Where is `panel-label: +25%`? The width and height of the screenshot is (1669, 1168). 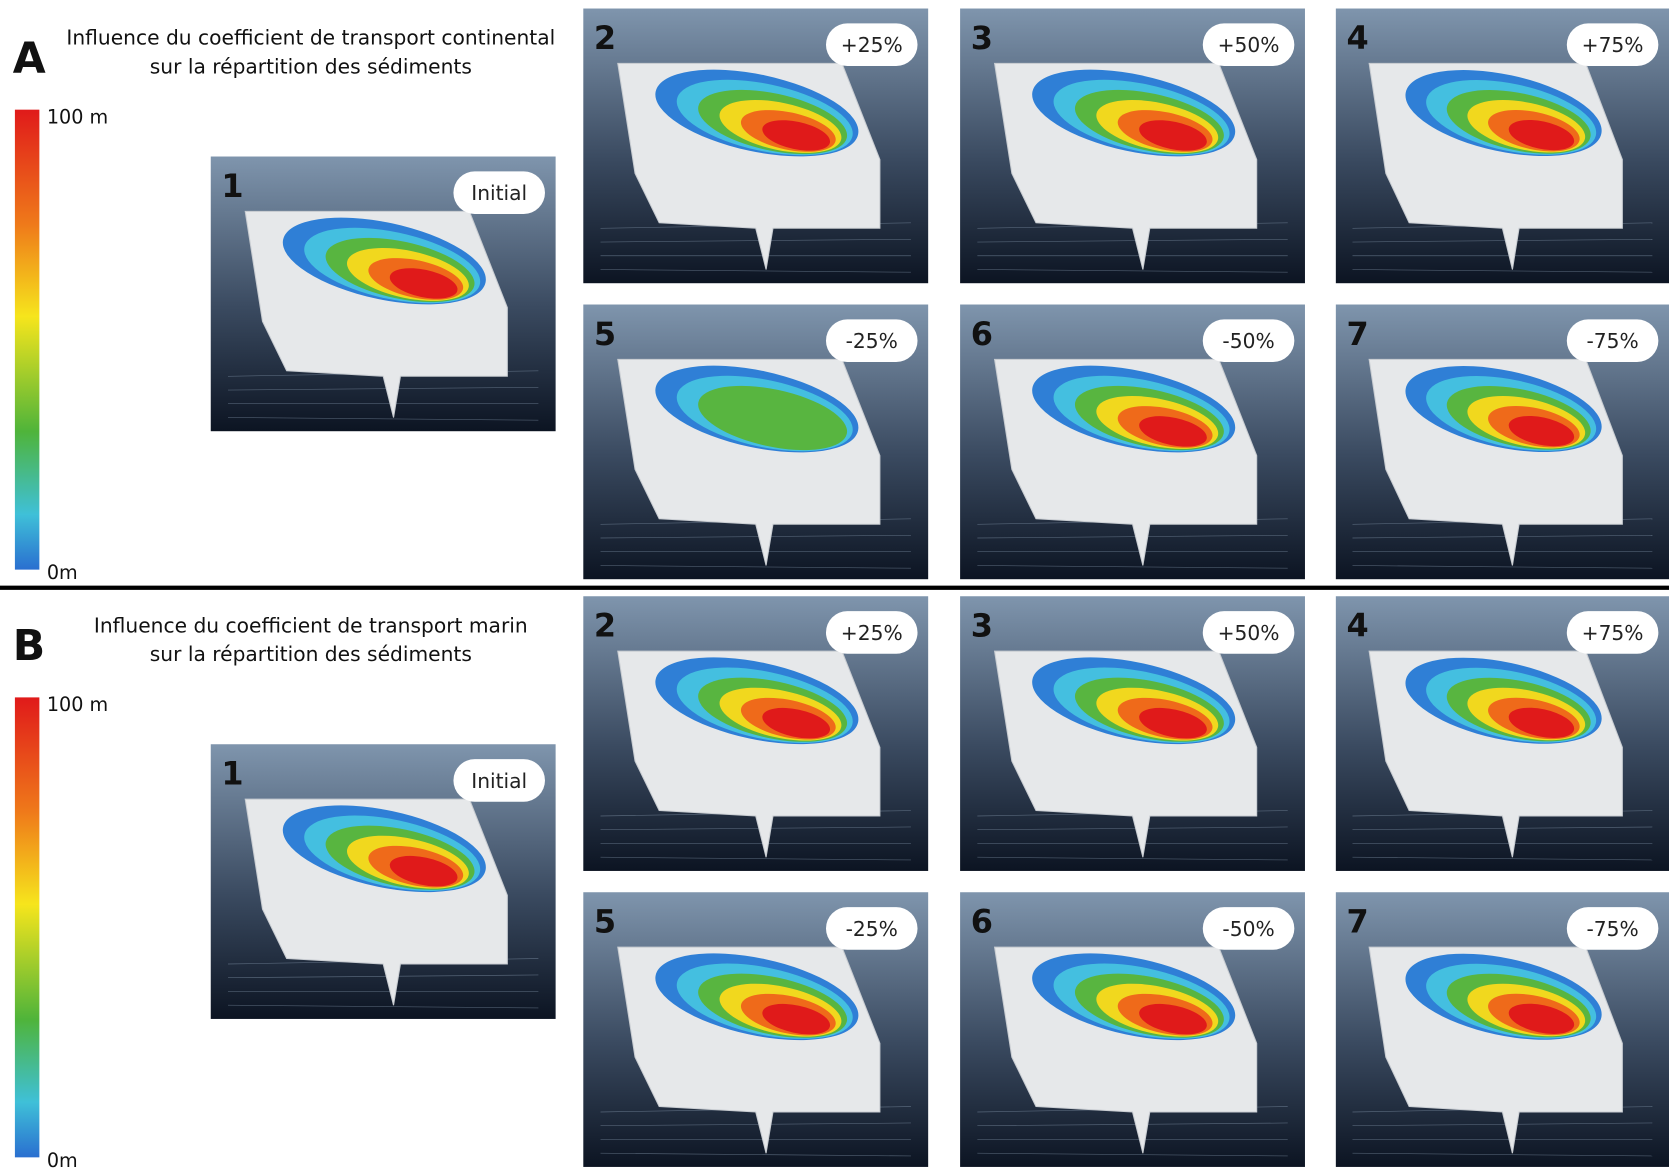 panel-label: +25% is located at coordinates (872, 633).